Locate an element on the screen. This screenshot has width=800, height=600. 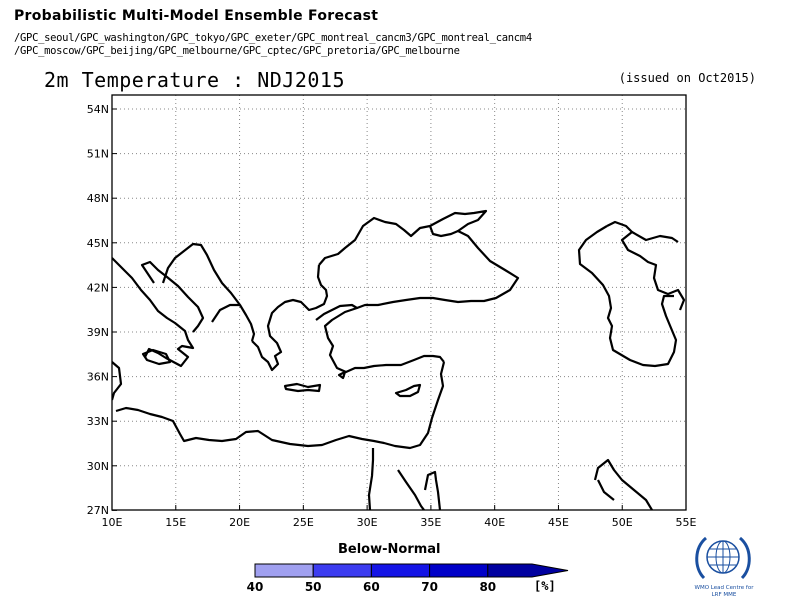
red-sea-east is located at coordinates (411, 489).